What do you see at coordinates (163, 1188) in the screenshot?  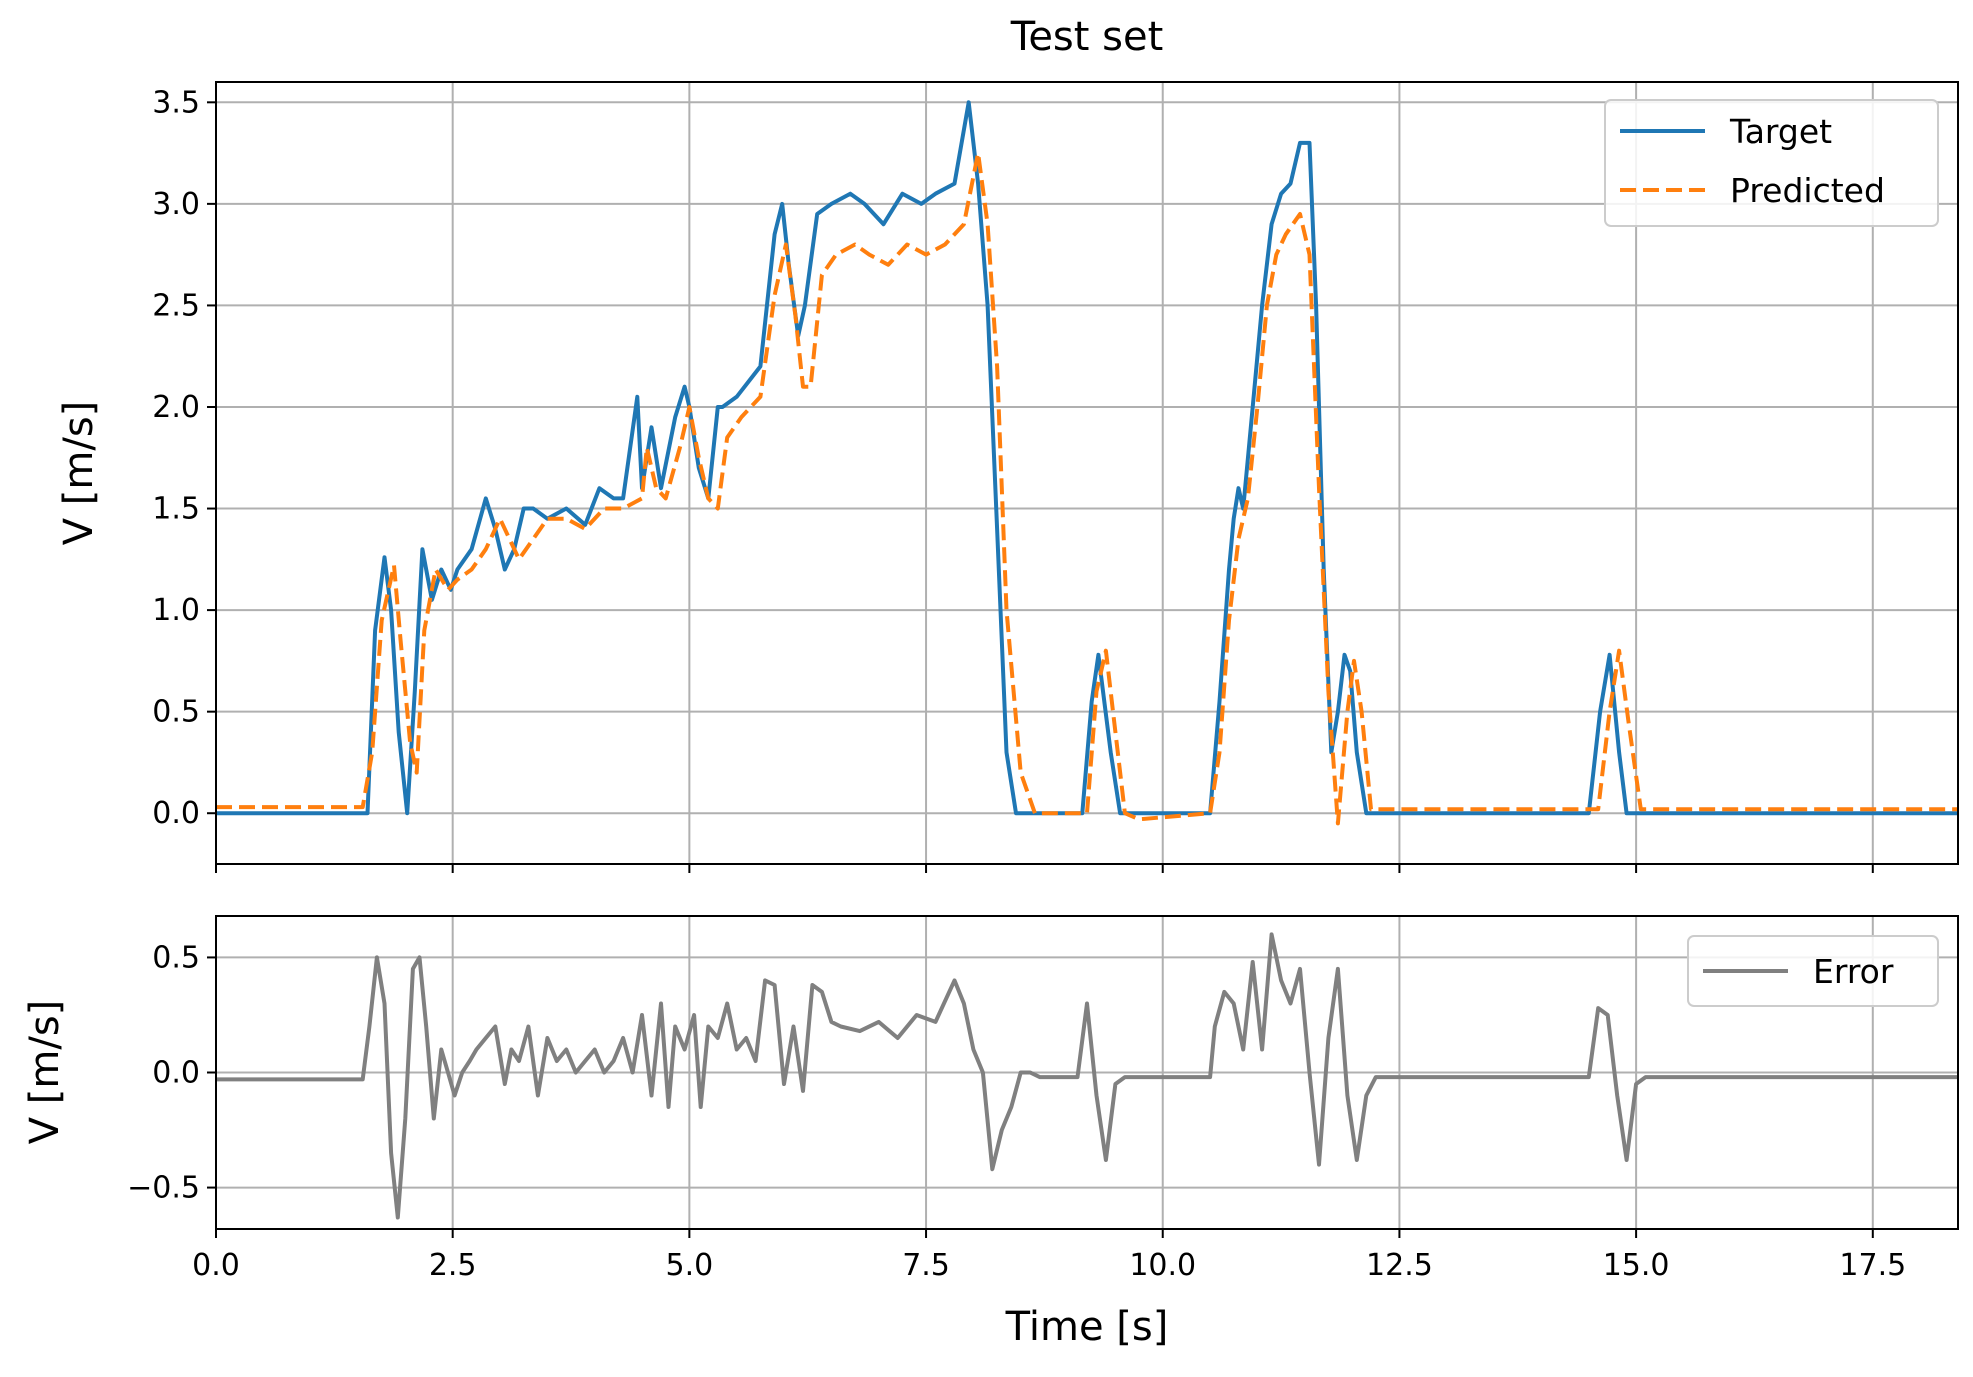 I see `y-tick-label: −0.5` at bounding box center [163, 1188].